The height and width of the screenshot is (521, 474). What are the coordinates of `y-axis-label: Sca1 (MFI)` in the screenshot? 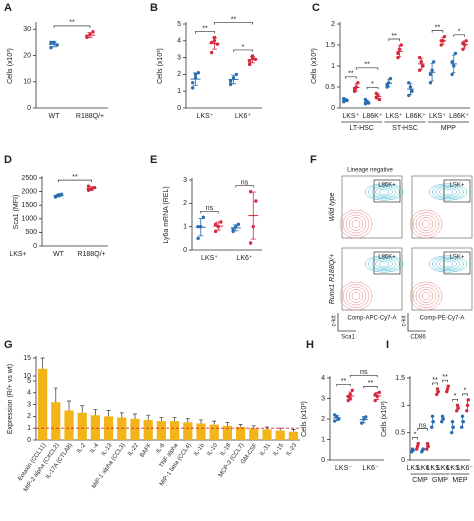 It's located at (16, 212).